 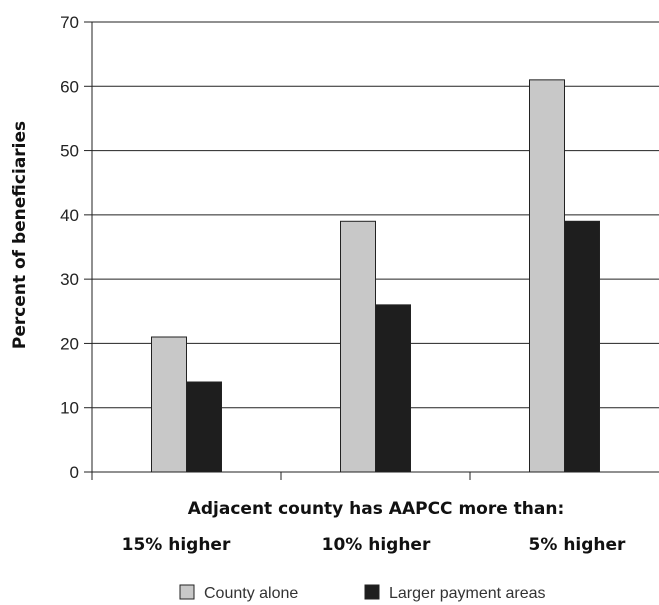 What do you see at coordinates (69, 86) in the screenshot?
I see `y-tick-label: 60` at bounding box center [69, 86].